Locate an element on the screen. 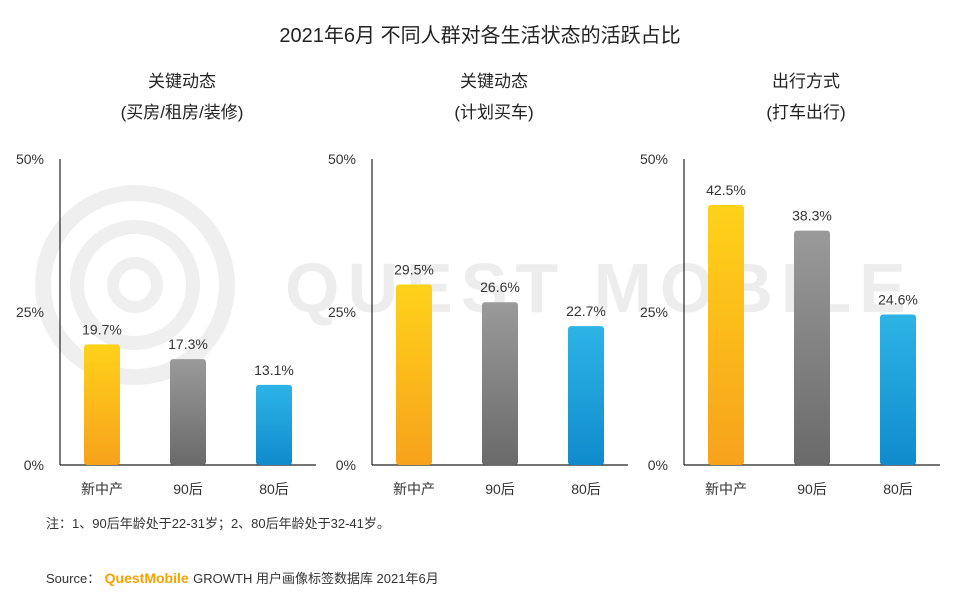 The width and height of the screenshot is (960, 602). panel-subtitle: (计划买车) is located at coordinates (493, 112).